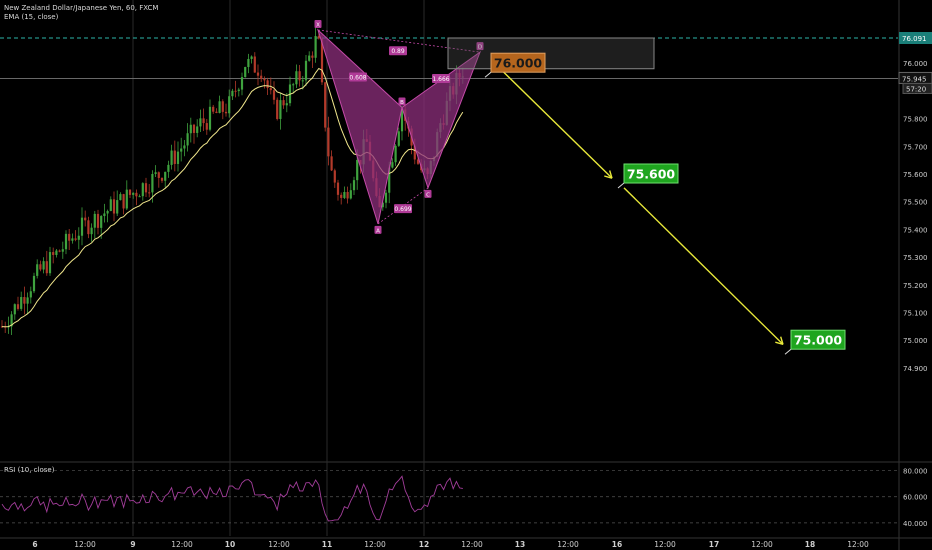 This screenshot has height=550, width=932. Describe the element at coordinates (518, 63) in the screenshot. I see `target-label: 76.000` at that location.